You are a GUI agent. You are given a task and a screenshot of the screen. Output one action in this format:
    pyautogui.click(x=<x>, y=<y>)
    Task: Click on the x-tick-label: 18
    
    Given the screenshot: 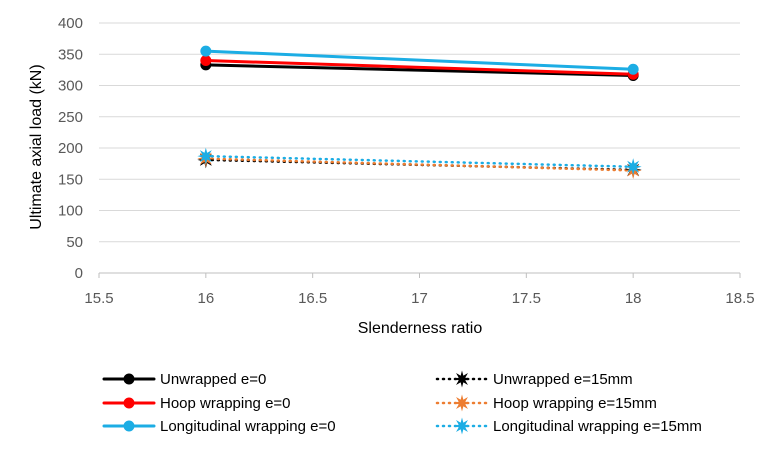 What is the action you would take?
    pyautogui.click(x=633, y=298)
    